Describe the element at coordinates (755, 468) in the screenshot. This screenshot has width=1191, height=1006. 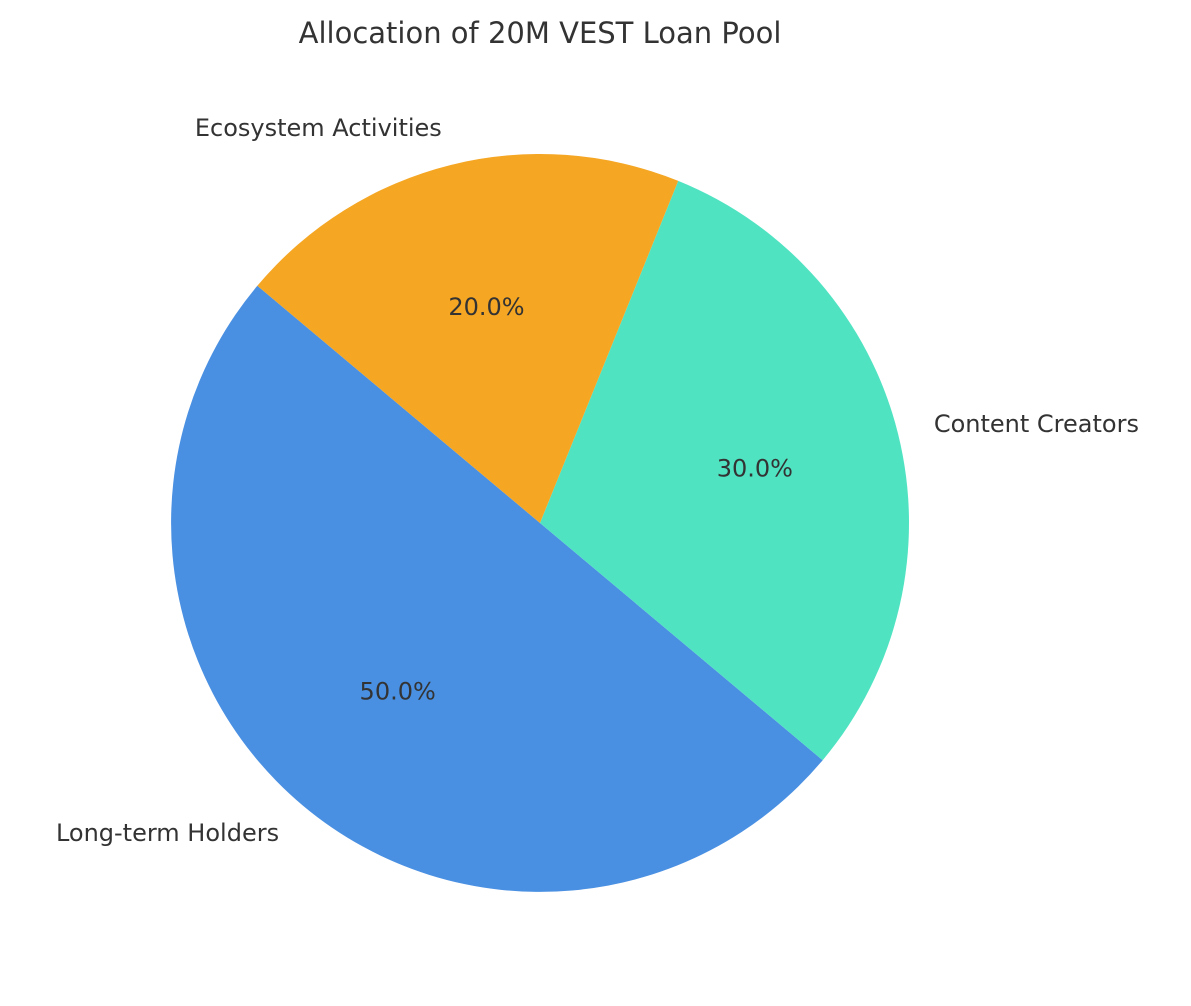
I see `slice-percent: 30.0%` at that location.